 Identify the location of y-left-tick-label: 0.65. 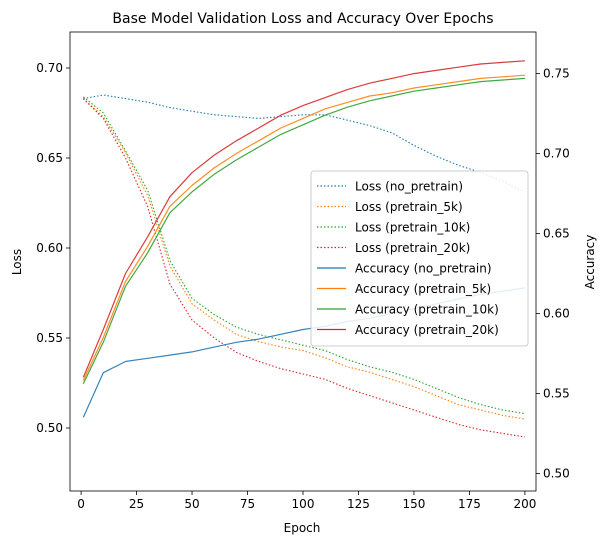
(49, 158).